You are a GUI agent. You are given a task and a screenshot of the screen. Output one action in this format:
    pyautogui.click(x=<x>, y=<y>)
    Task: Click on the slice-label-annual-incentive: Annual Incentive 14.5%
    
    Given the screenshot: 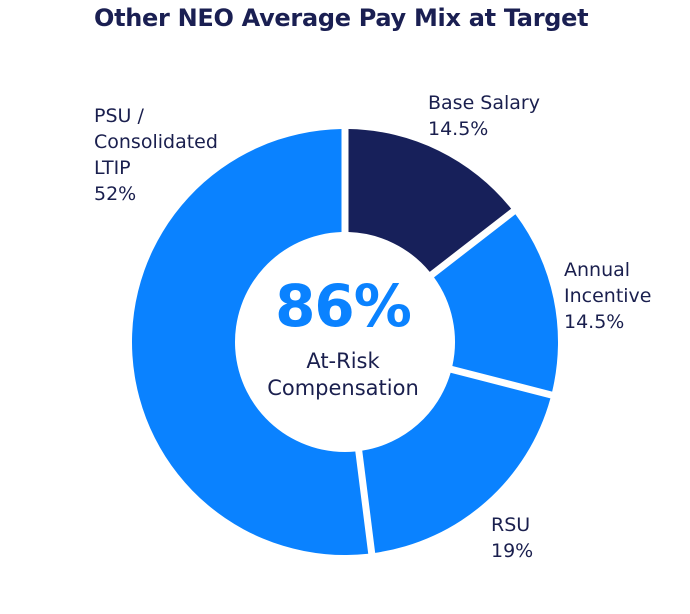 What is the action you would take?
    pyautogui.click(x=608, y=296)
    